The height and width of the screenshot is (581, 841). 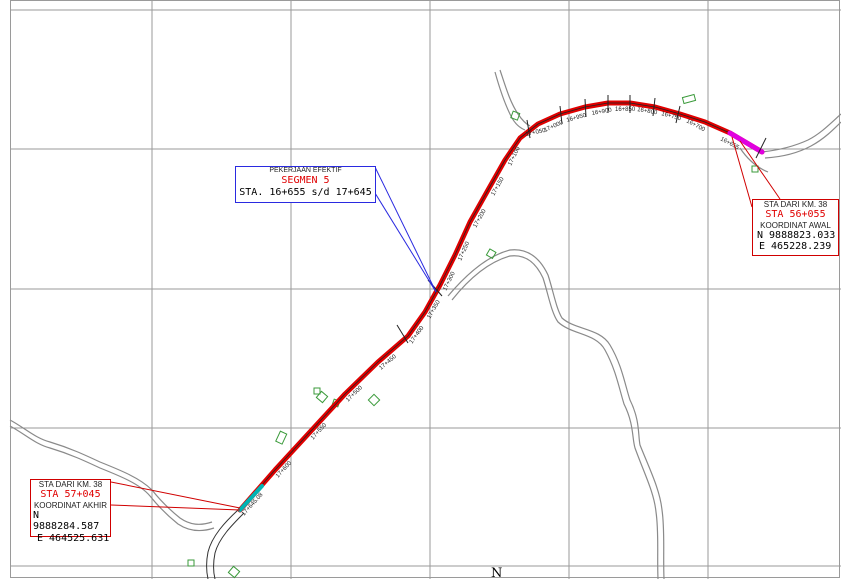 I want to click on road-west-edge, so click(x=112, y=478).